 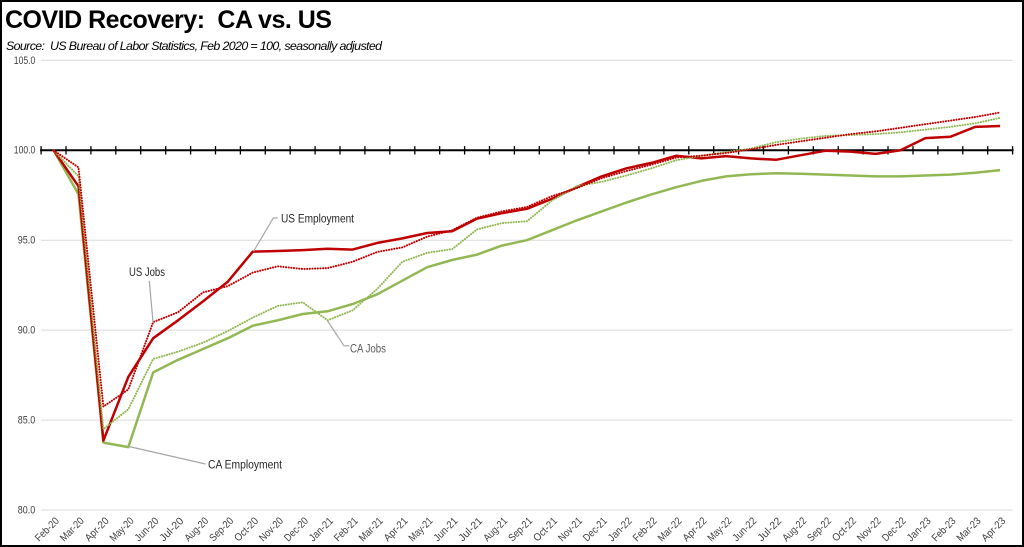 I want to click on svg-text: Oct-21, so click(x=545, y=529).